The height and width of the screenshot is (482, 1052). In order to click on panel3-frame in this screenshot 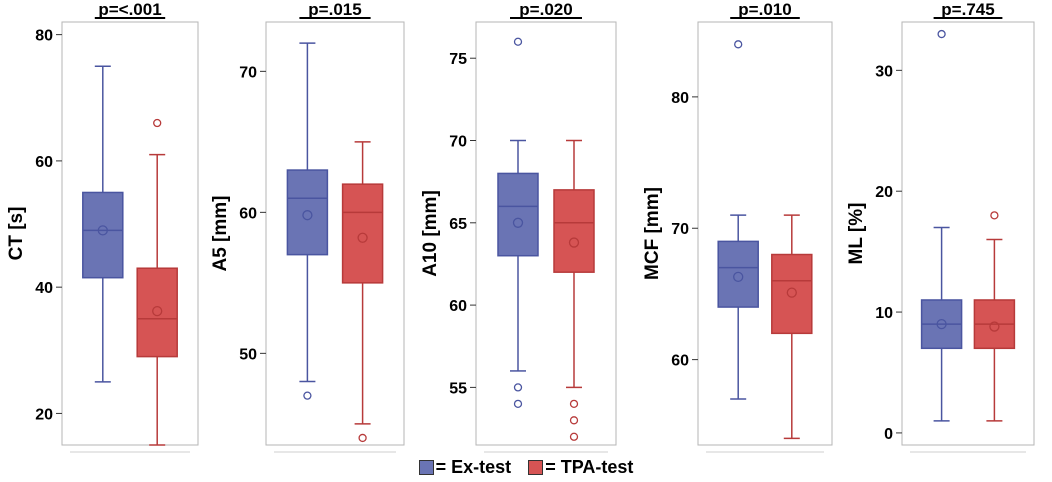, I will do `click(546, 233)`.